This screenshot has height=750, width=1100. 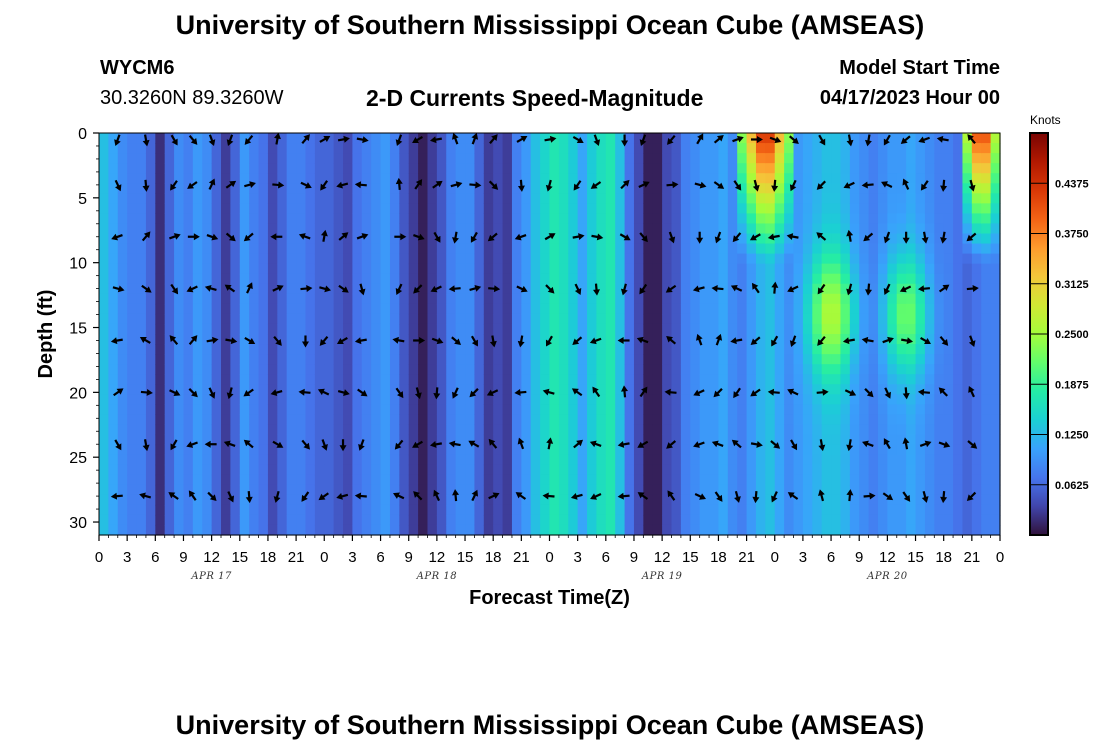 I want to click on station-coordinates: 30.3260N 89.3260W, so click(x=192, y=98).